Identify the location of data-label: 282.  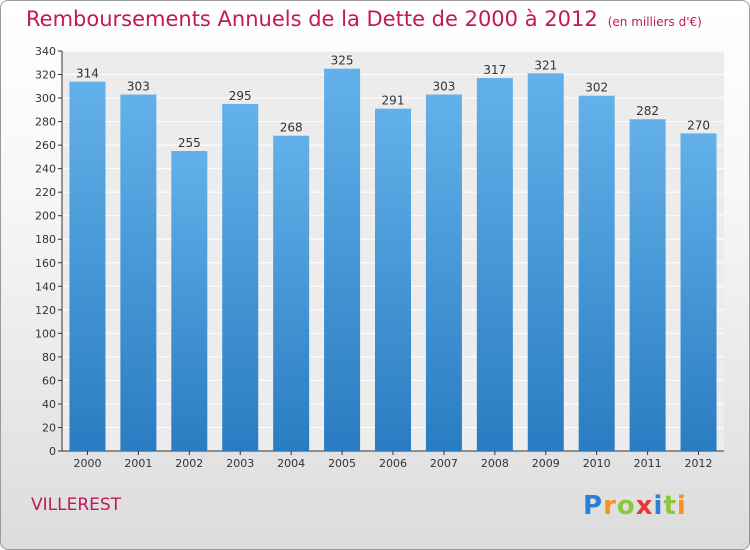
(647, 111).